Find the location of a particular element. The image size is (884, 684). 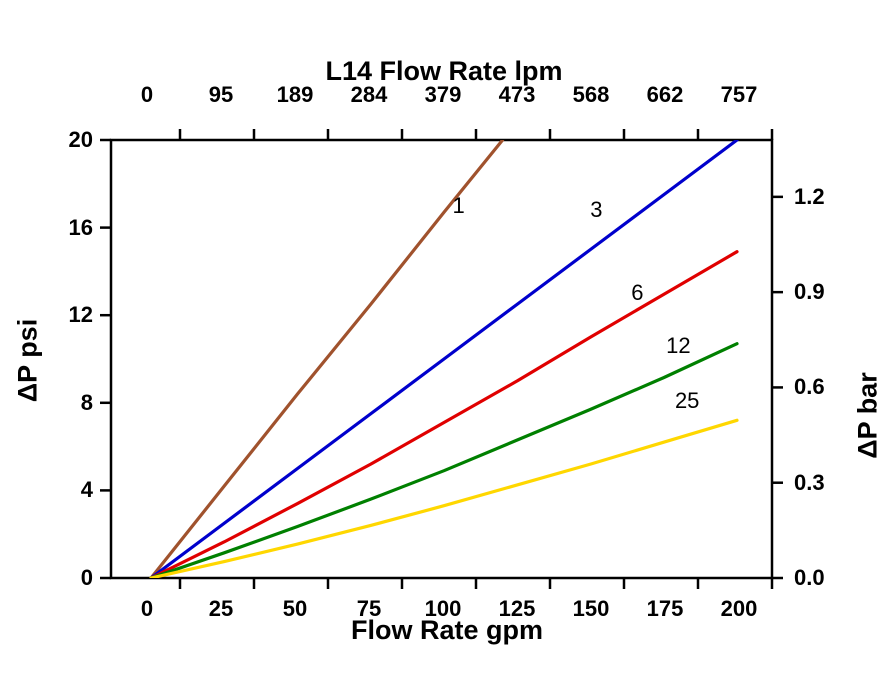

right-y-tick-label-0: 0.0 is located at coordinates (809, 577).